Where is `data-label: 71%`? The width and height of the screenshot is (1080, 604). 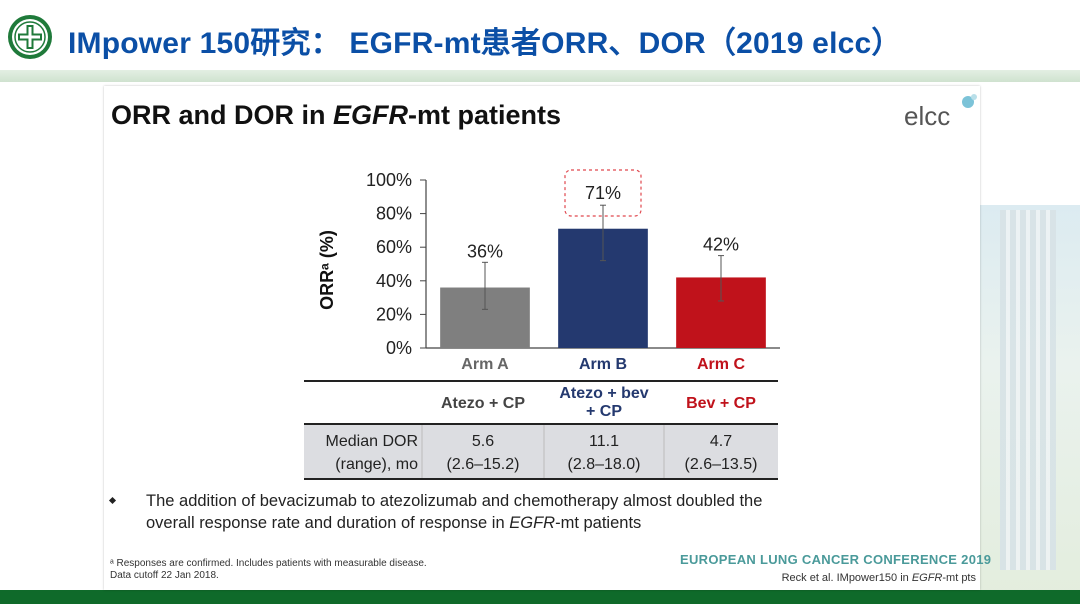
data-label: 71% is located at coordinates (603, 193).